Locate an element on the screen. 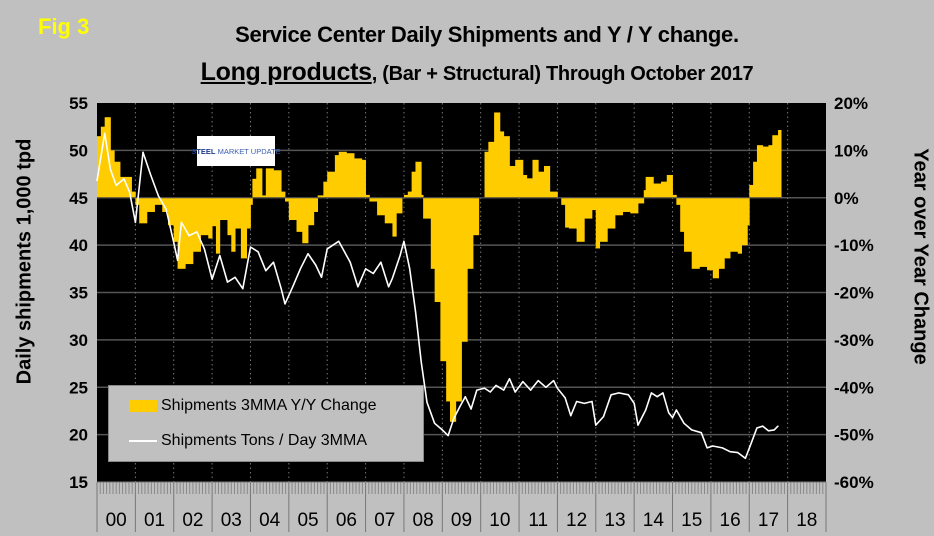 Image resolution: width=934 pixels, height=536 pixels. y-axis-right-label: Year over Year Change is located at coordinates (920, 256).